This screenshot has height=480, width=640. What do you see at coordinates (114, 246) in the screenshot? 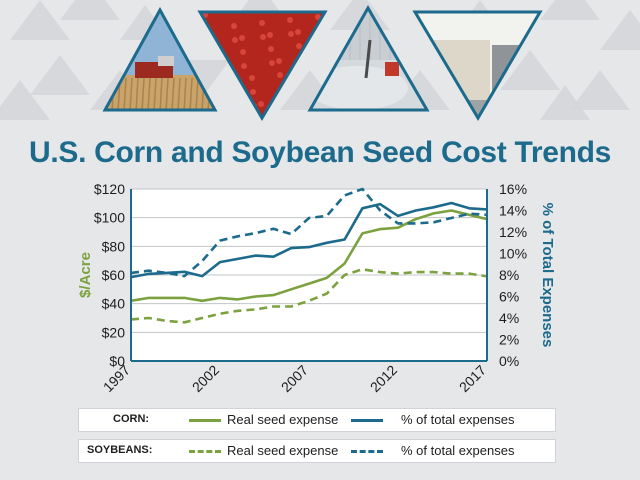
I see `y-left-tick-label: $80` at bounding box center [114, 246].